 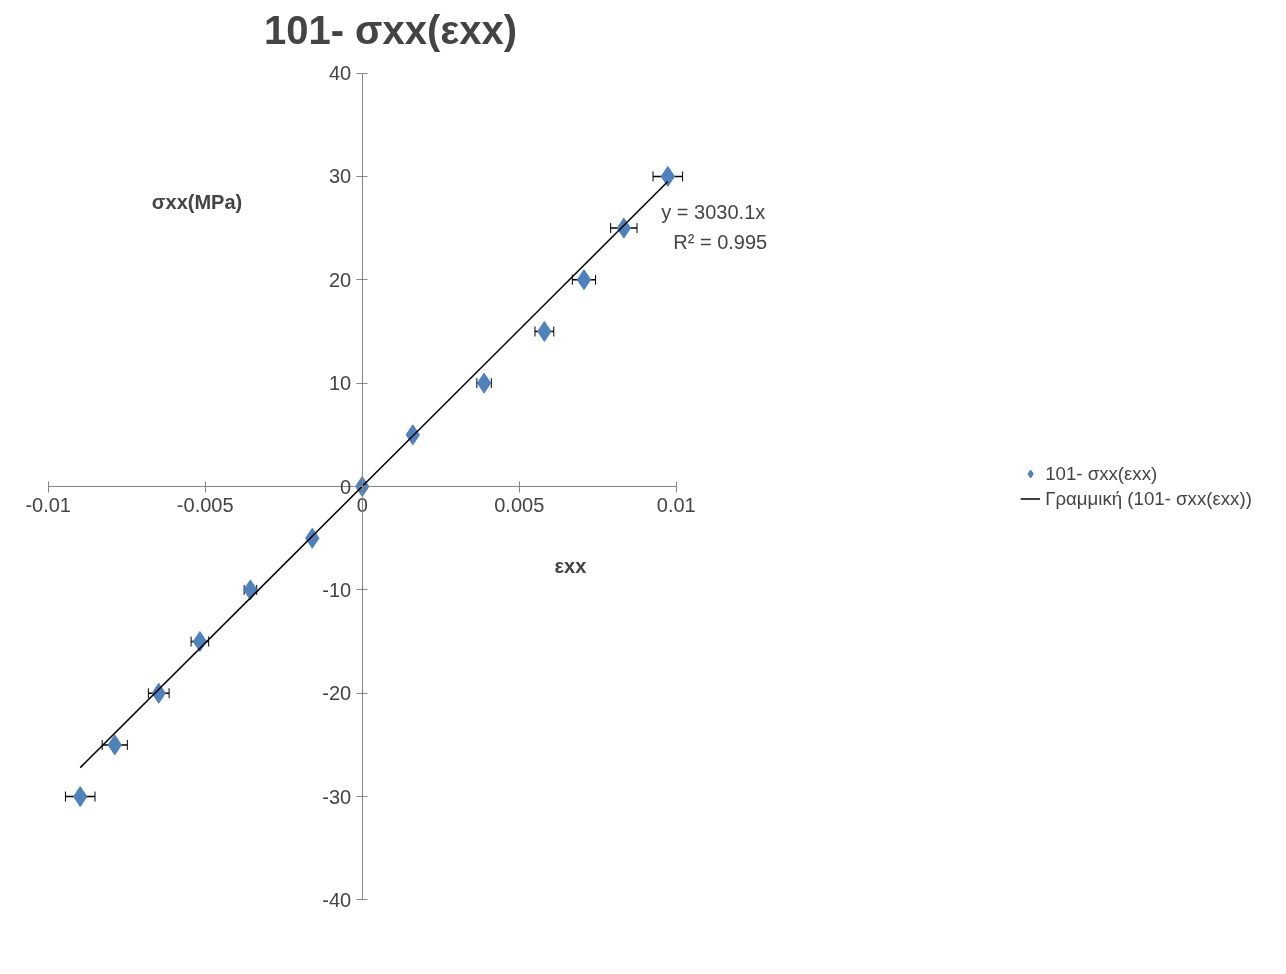 What do you see at coordinates (205, 504) in the screenshot?
I see `x-tick-label: -0.005` at bounding box center [205, 504].